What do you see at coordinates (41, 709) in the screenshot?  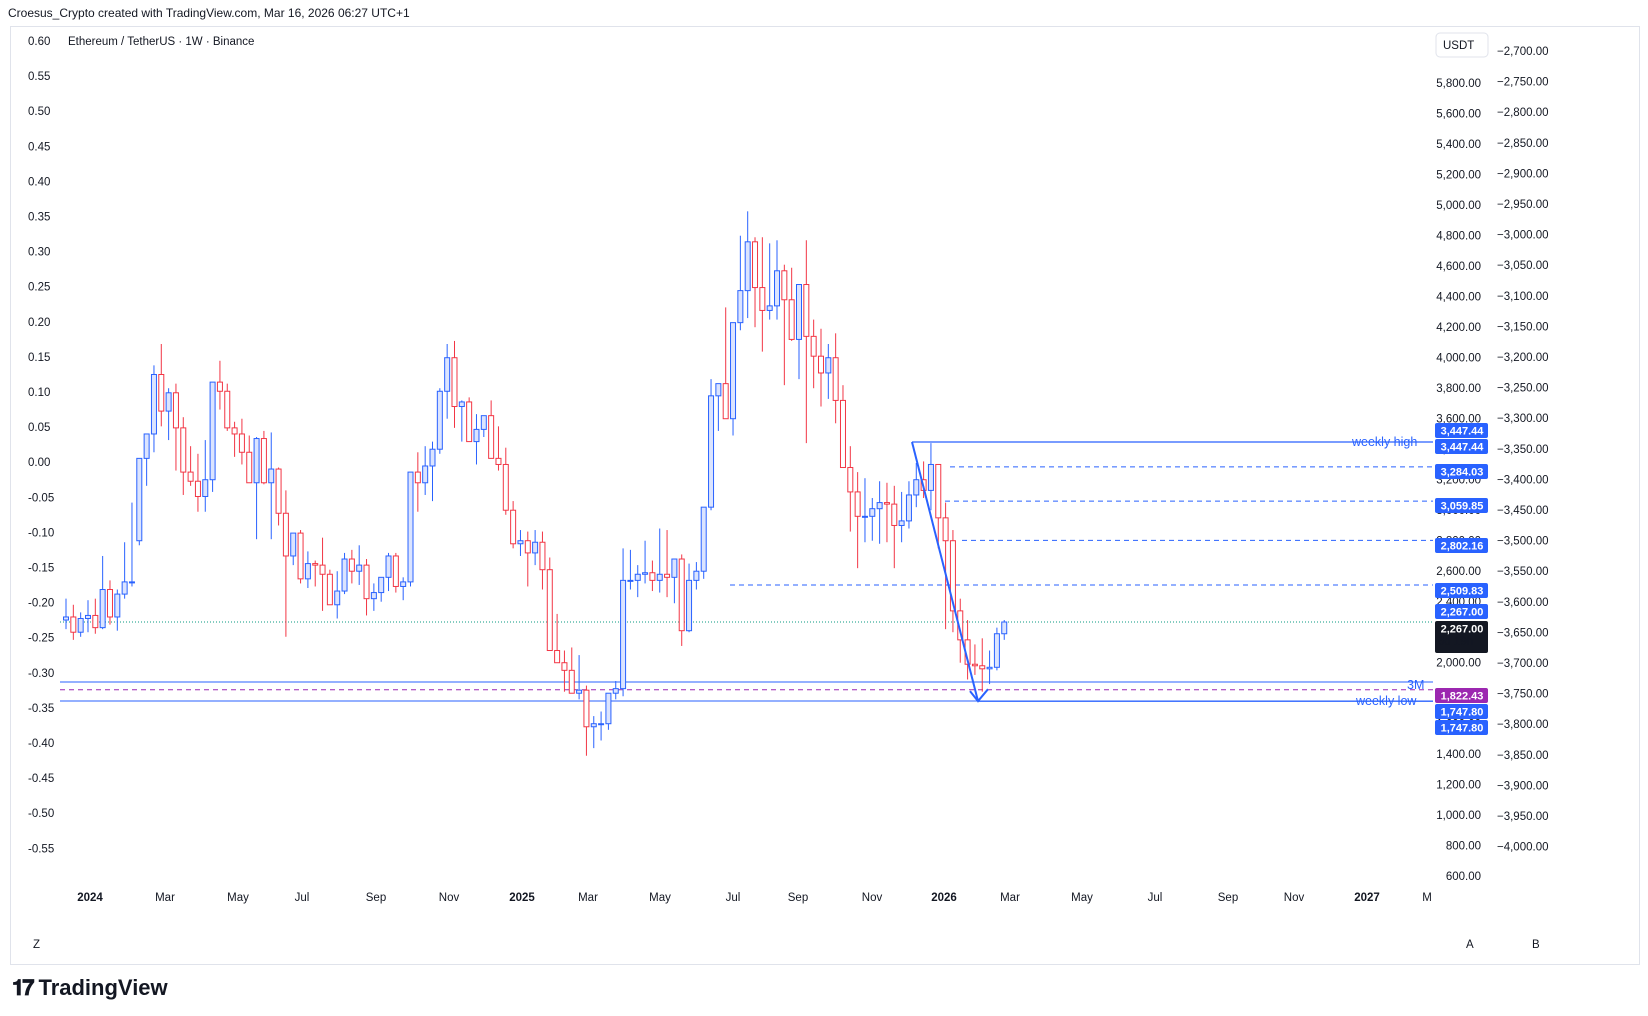 I see `left-axis-tick: -0.35` at bounding box center [41, 709].